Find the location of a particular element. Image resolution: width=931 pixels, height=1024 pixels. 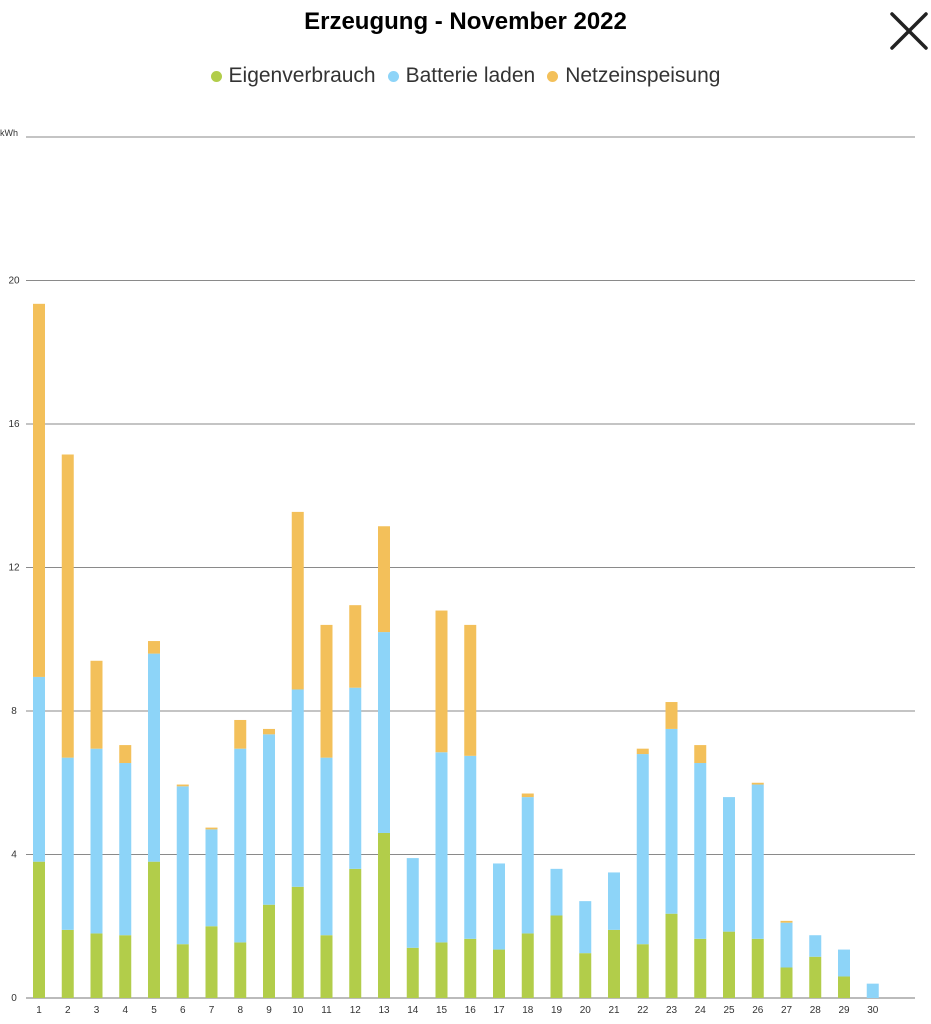

legend-item-batterie-laden: Batterie laden is located at coordinates (461, 76).